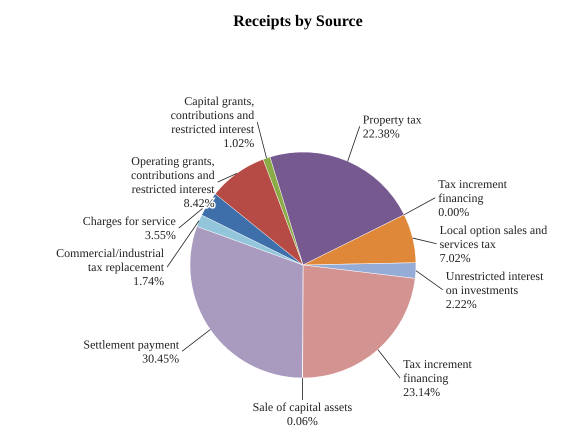  What do you see at coordinates (160, 235) in the screenshot?
I see `data-label: 3.55%` at bounding box center [160, 235].